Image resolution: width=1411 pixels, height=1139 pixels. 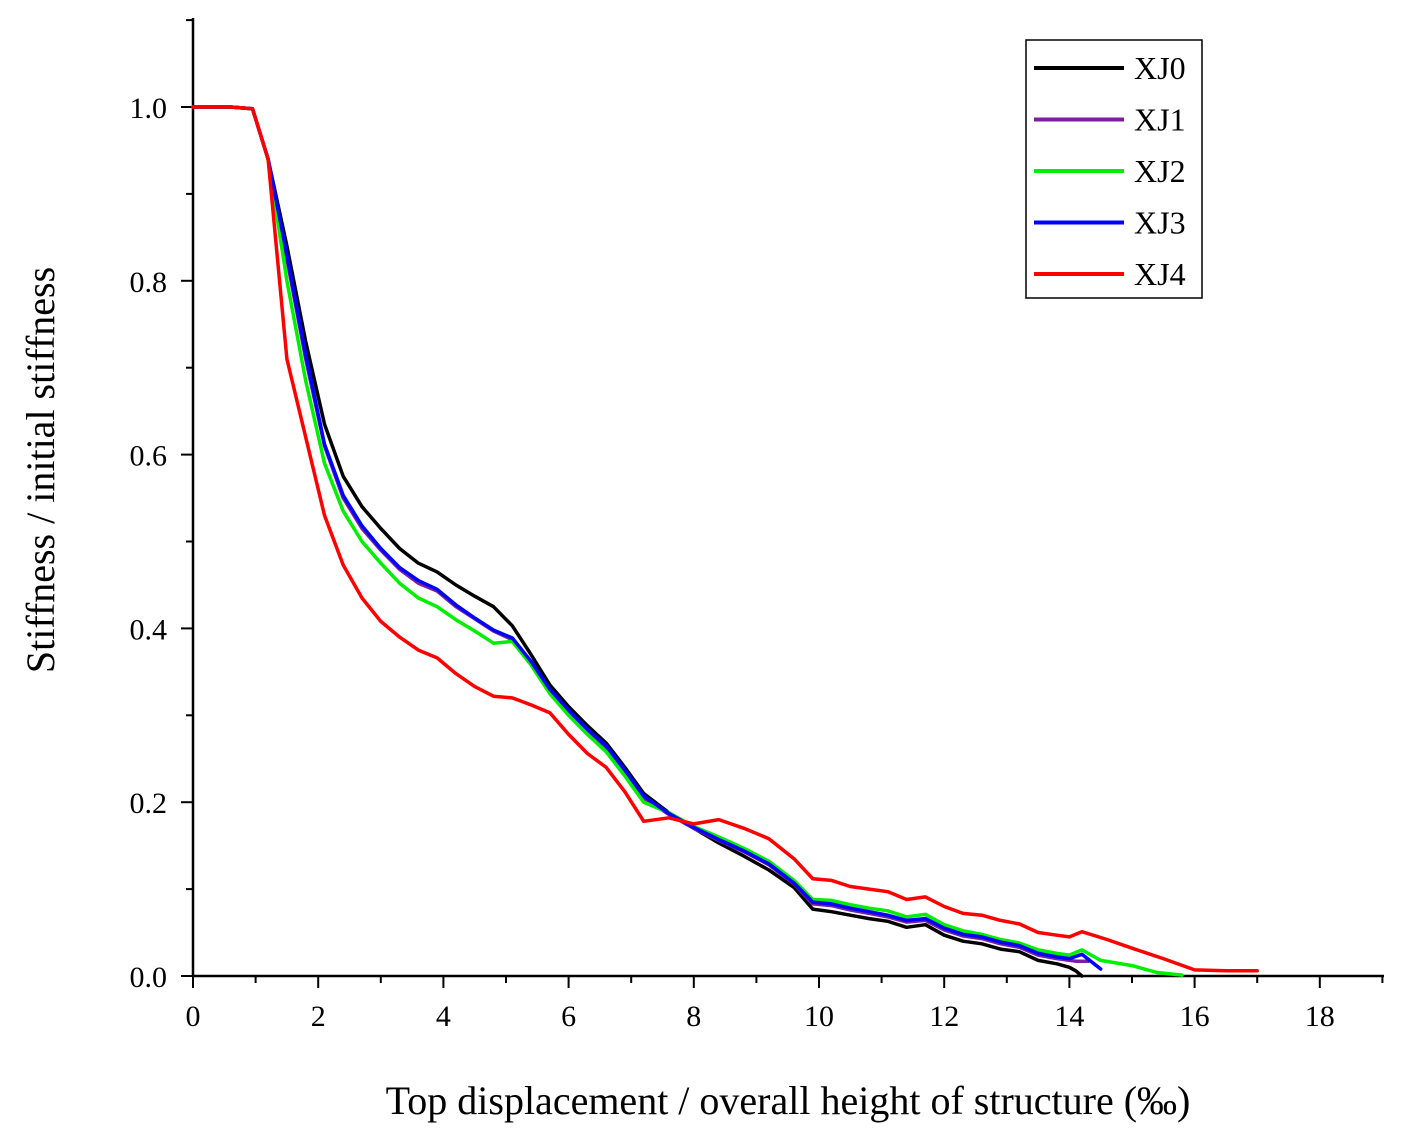 What do you see at coordinates (318, 1016) in the screenshot?
I see `x-tick-label: 2` at bounding box center [318, 1016].